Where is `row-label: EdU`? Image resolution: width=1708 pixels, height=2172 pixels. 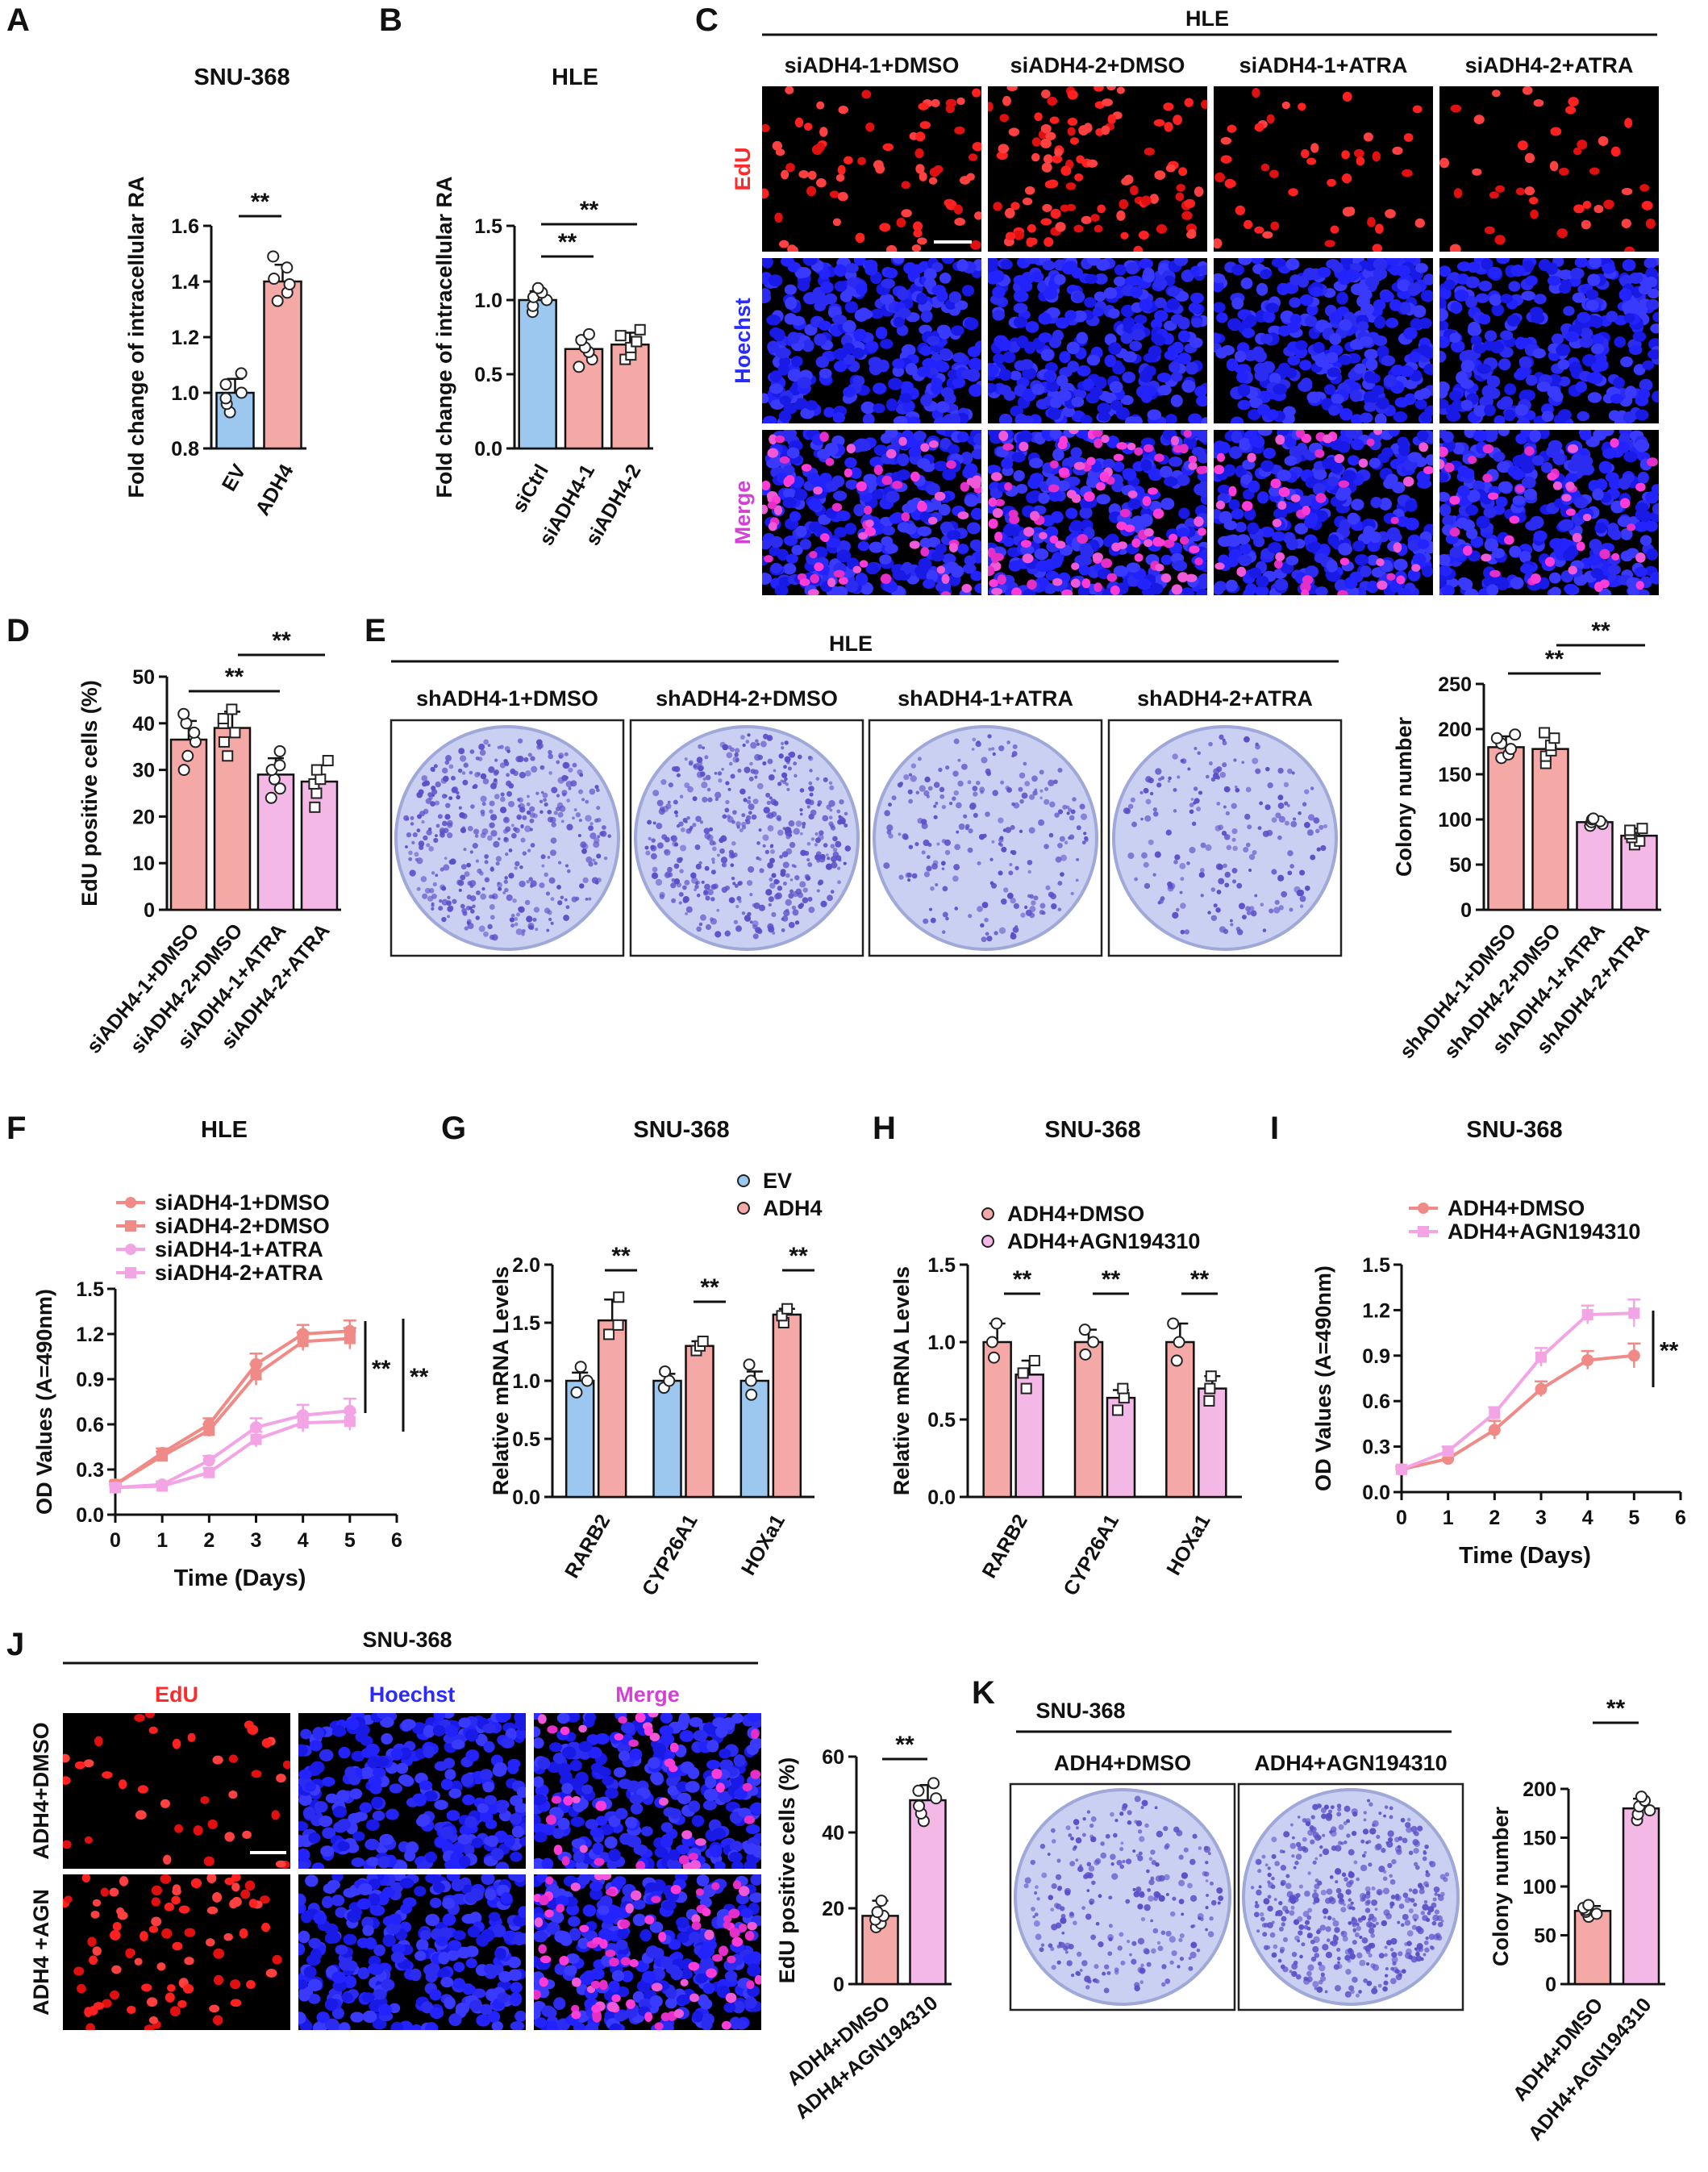
row-label: EdU is located at coordinates (743, 169).